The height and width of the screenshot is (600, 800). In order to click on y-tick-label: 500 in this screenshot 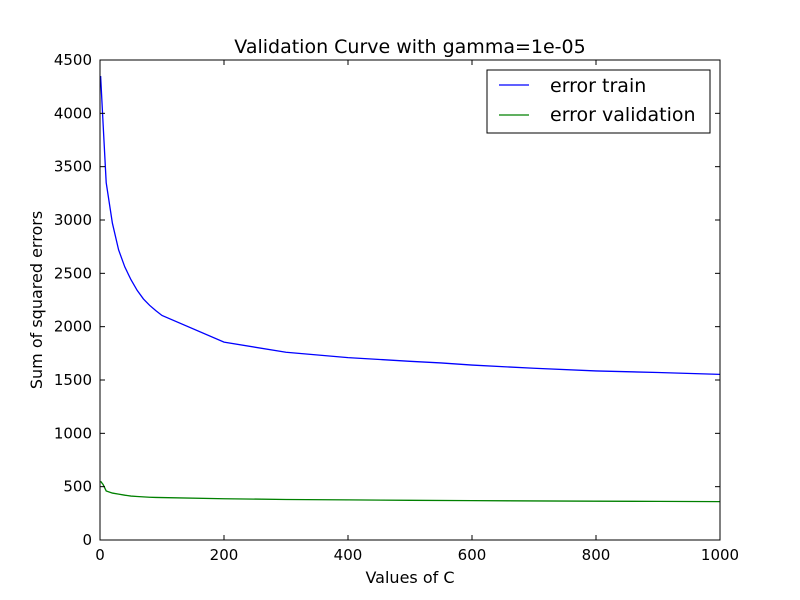, I will do `click(77, 487)`.